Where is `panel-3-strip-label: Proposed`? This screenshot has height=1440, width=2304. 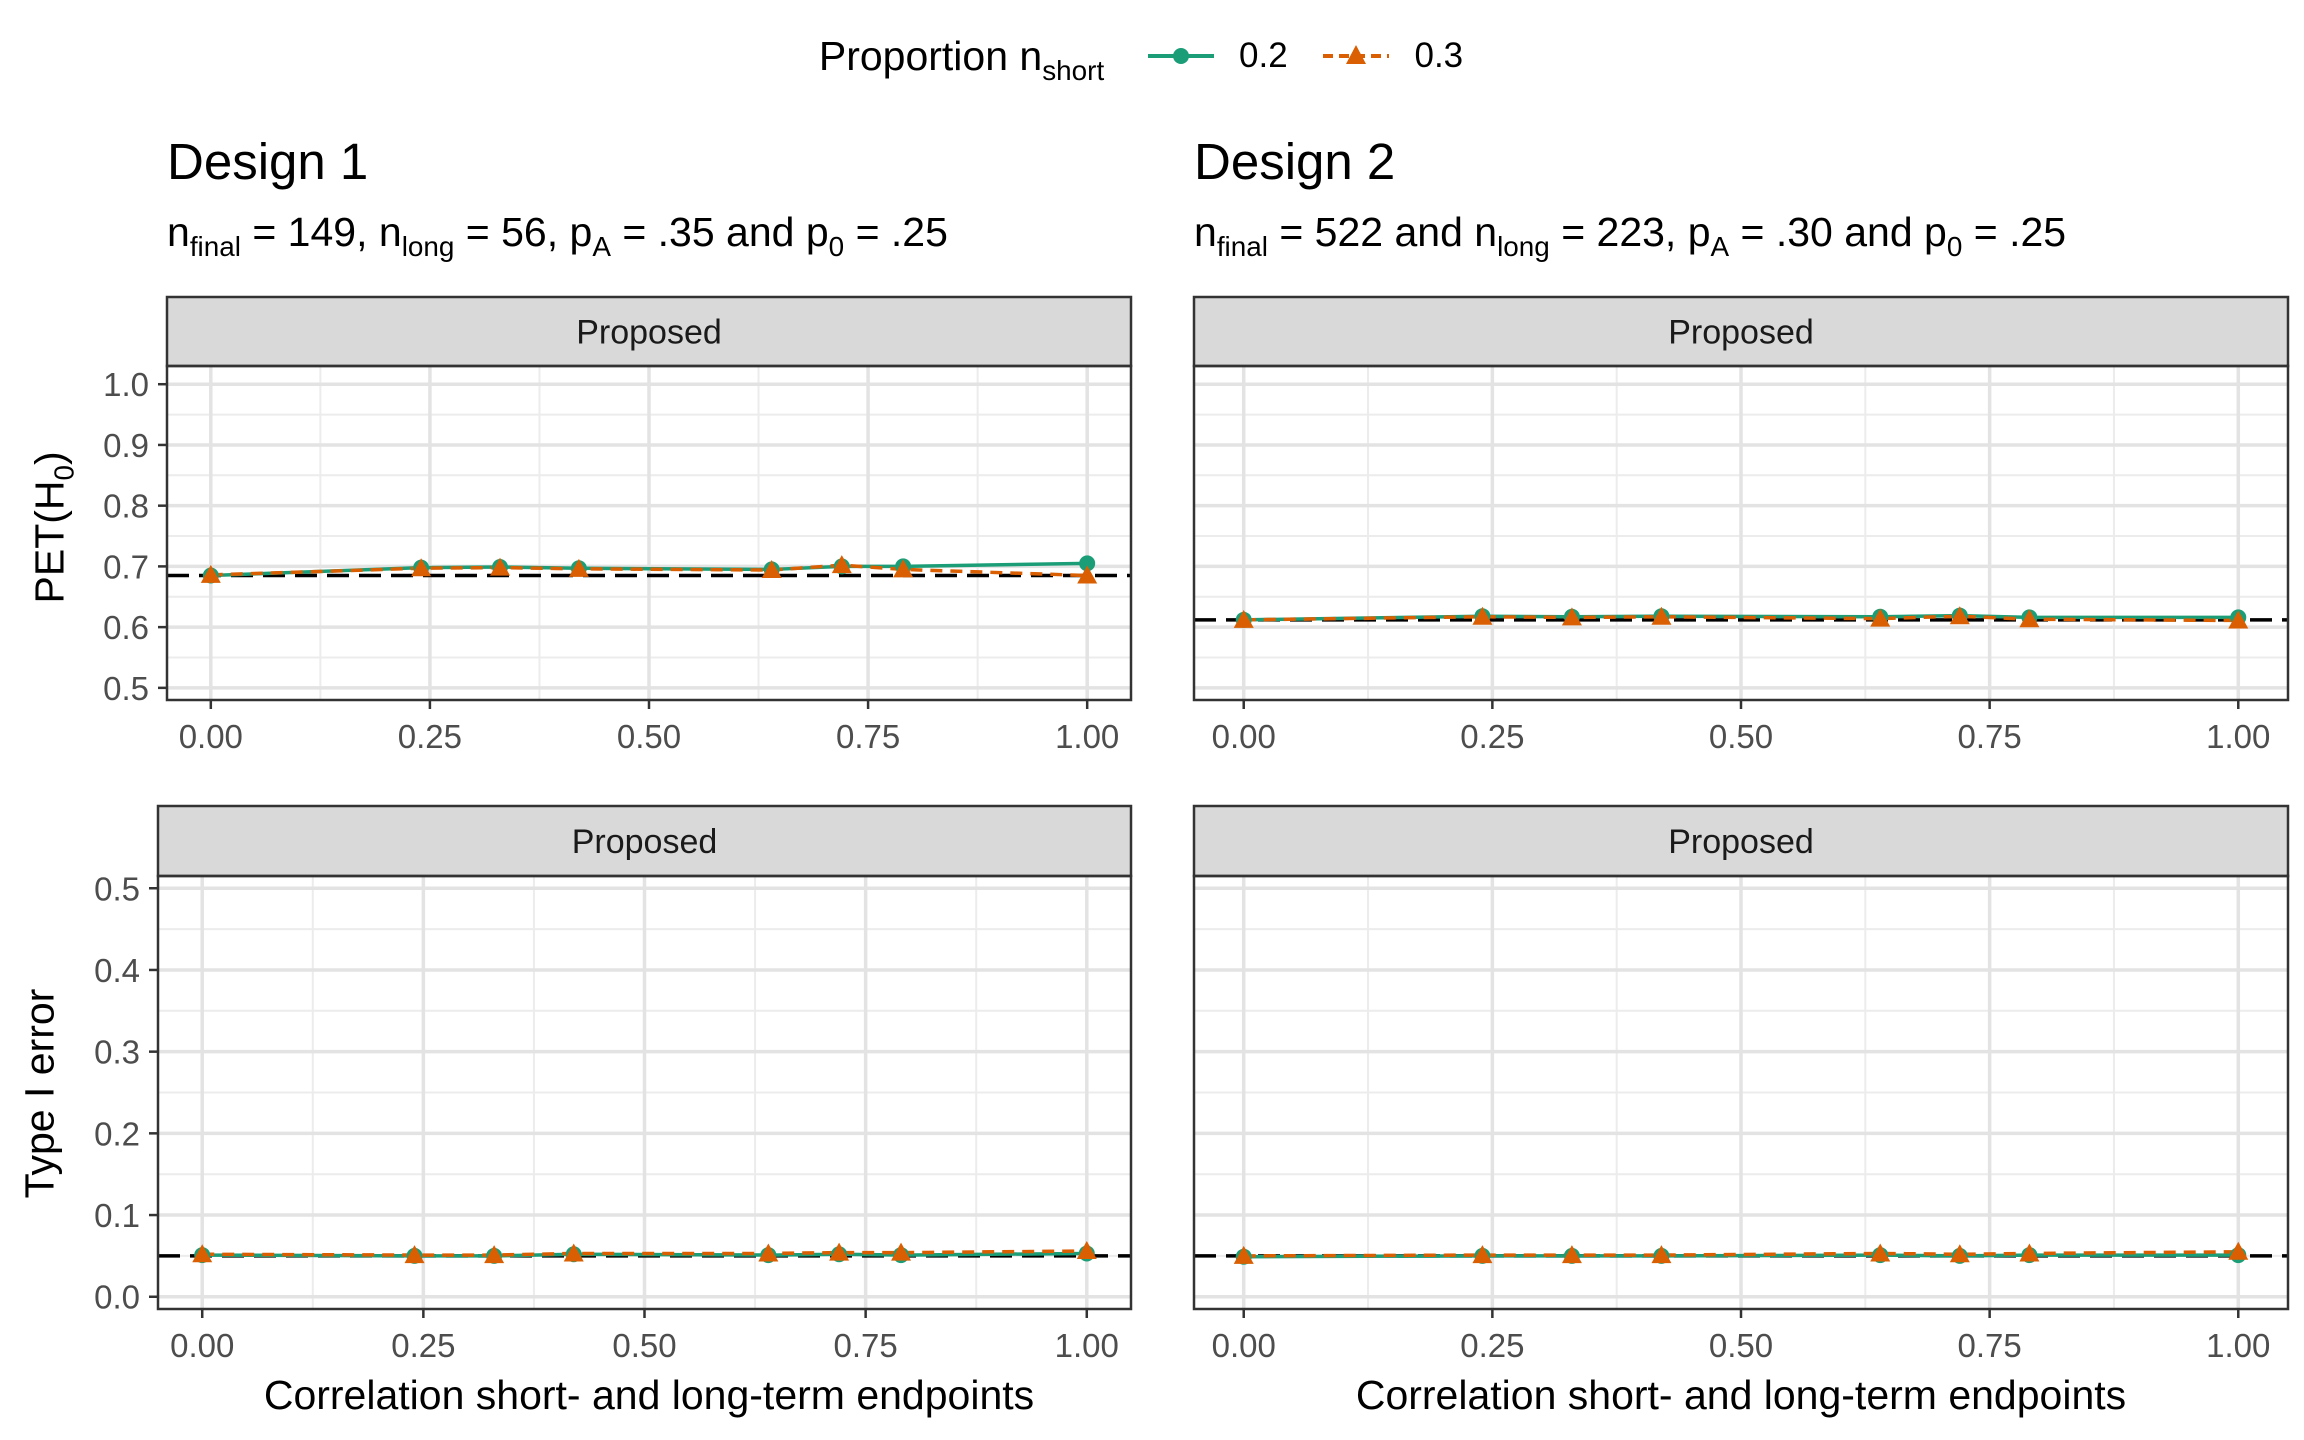 panel-3-strip-label: Proposed is located at coordinates (645, 842).